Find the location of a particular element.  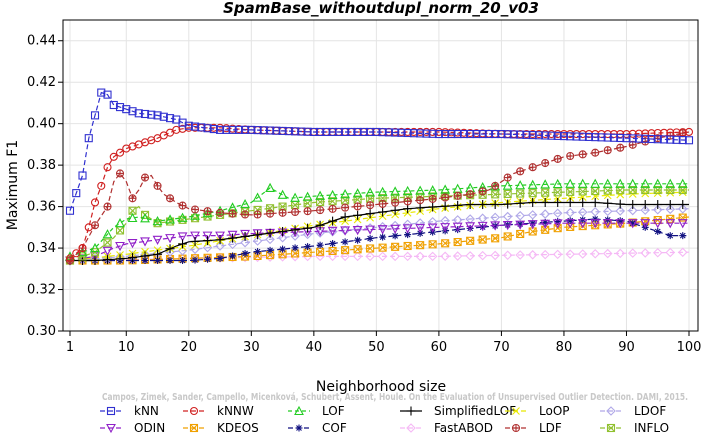

legend-label: FastABOD is located at coordinates (463, 427).